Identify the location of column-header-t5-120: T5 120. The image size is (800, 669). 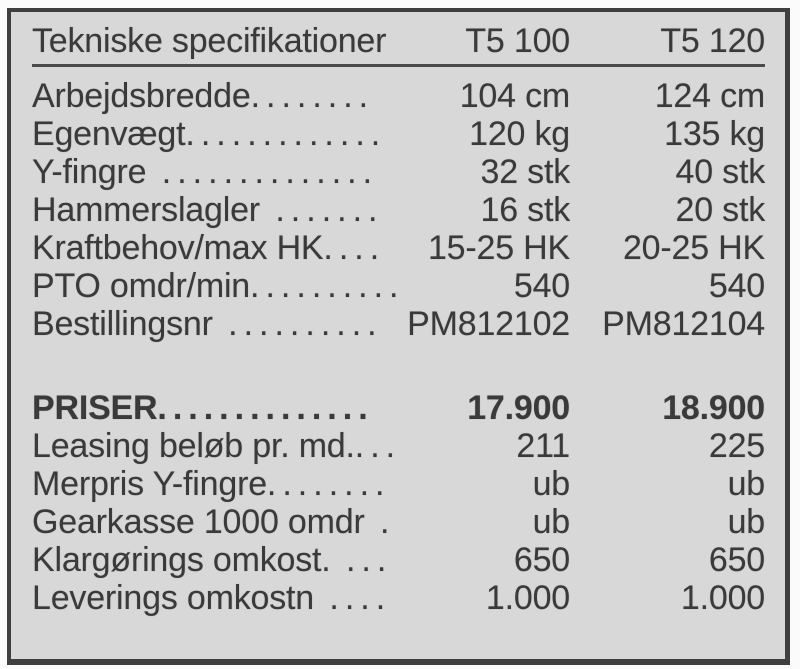
(712, 41).